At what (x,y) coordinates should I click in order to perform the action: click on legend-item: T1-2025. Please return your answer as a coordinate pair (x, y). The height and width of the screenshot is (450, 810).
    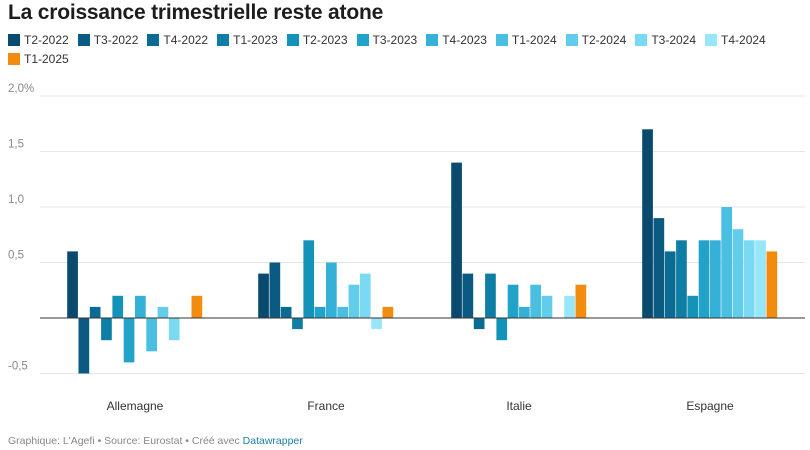
    Looking at the image, I should click on (38, 59).